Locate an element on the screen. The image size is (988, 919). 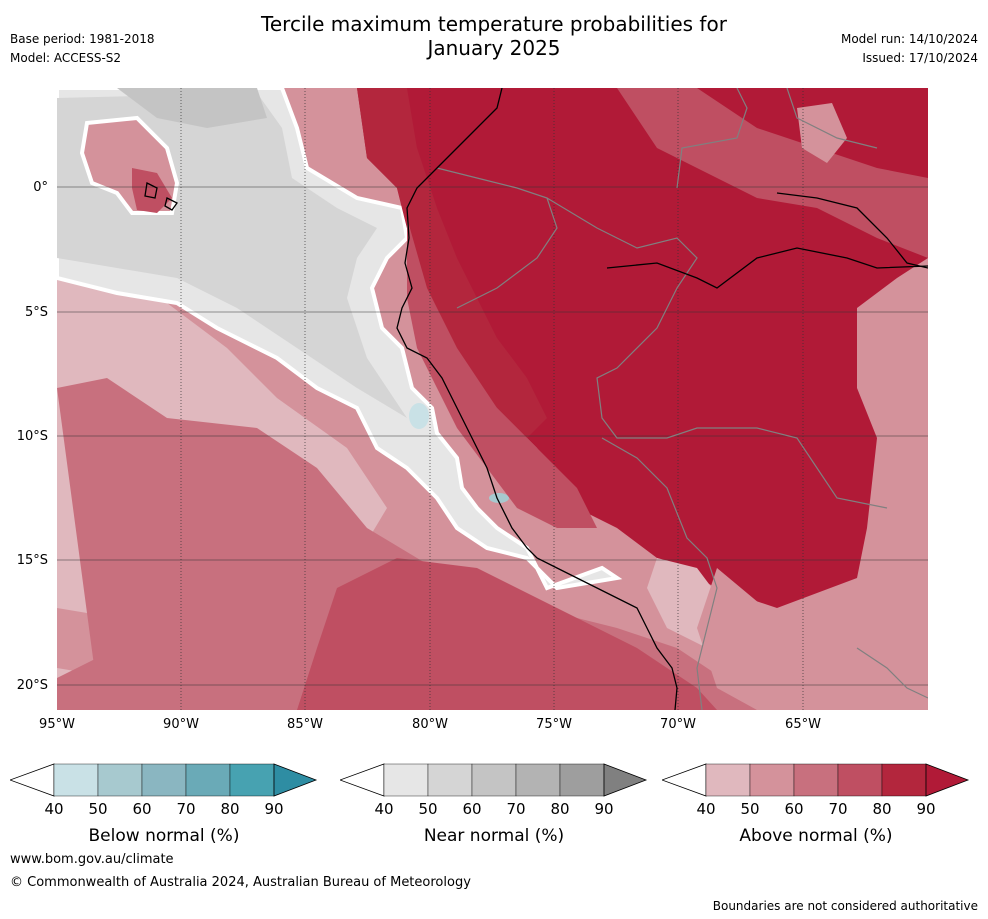
legend-near-tick: 70 is located at coordinates (516, 809).